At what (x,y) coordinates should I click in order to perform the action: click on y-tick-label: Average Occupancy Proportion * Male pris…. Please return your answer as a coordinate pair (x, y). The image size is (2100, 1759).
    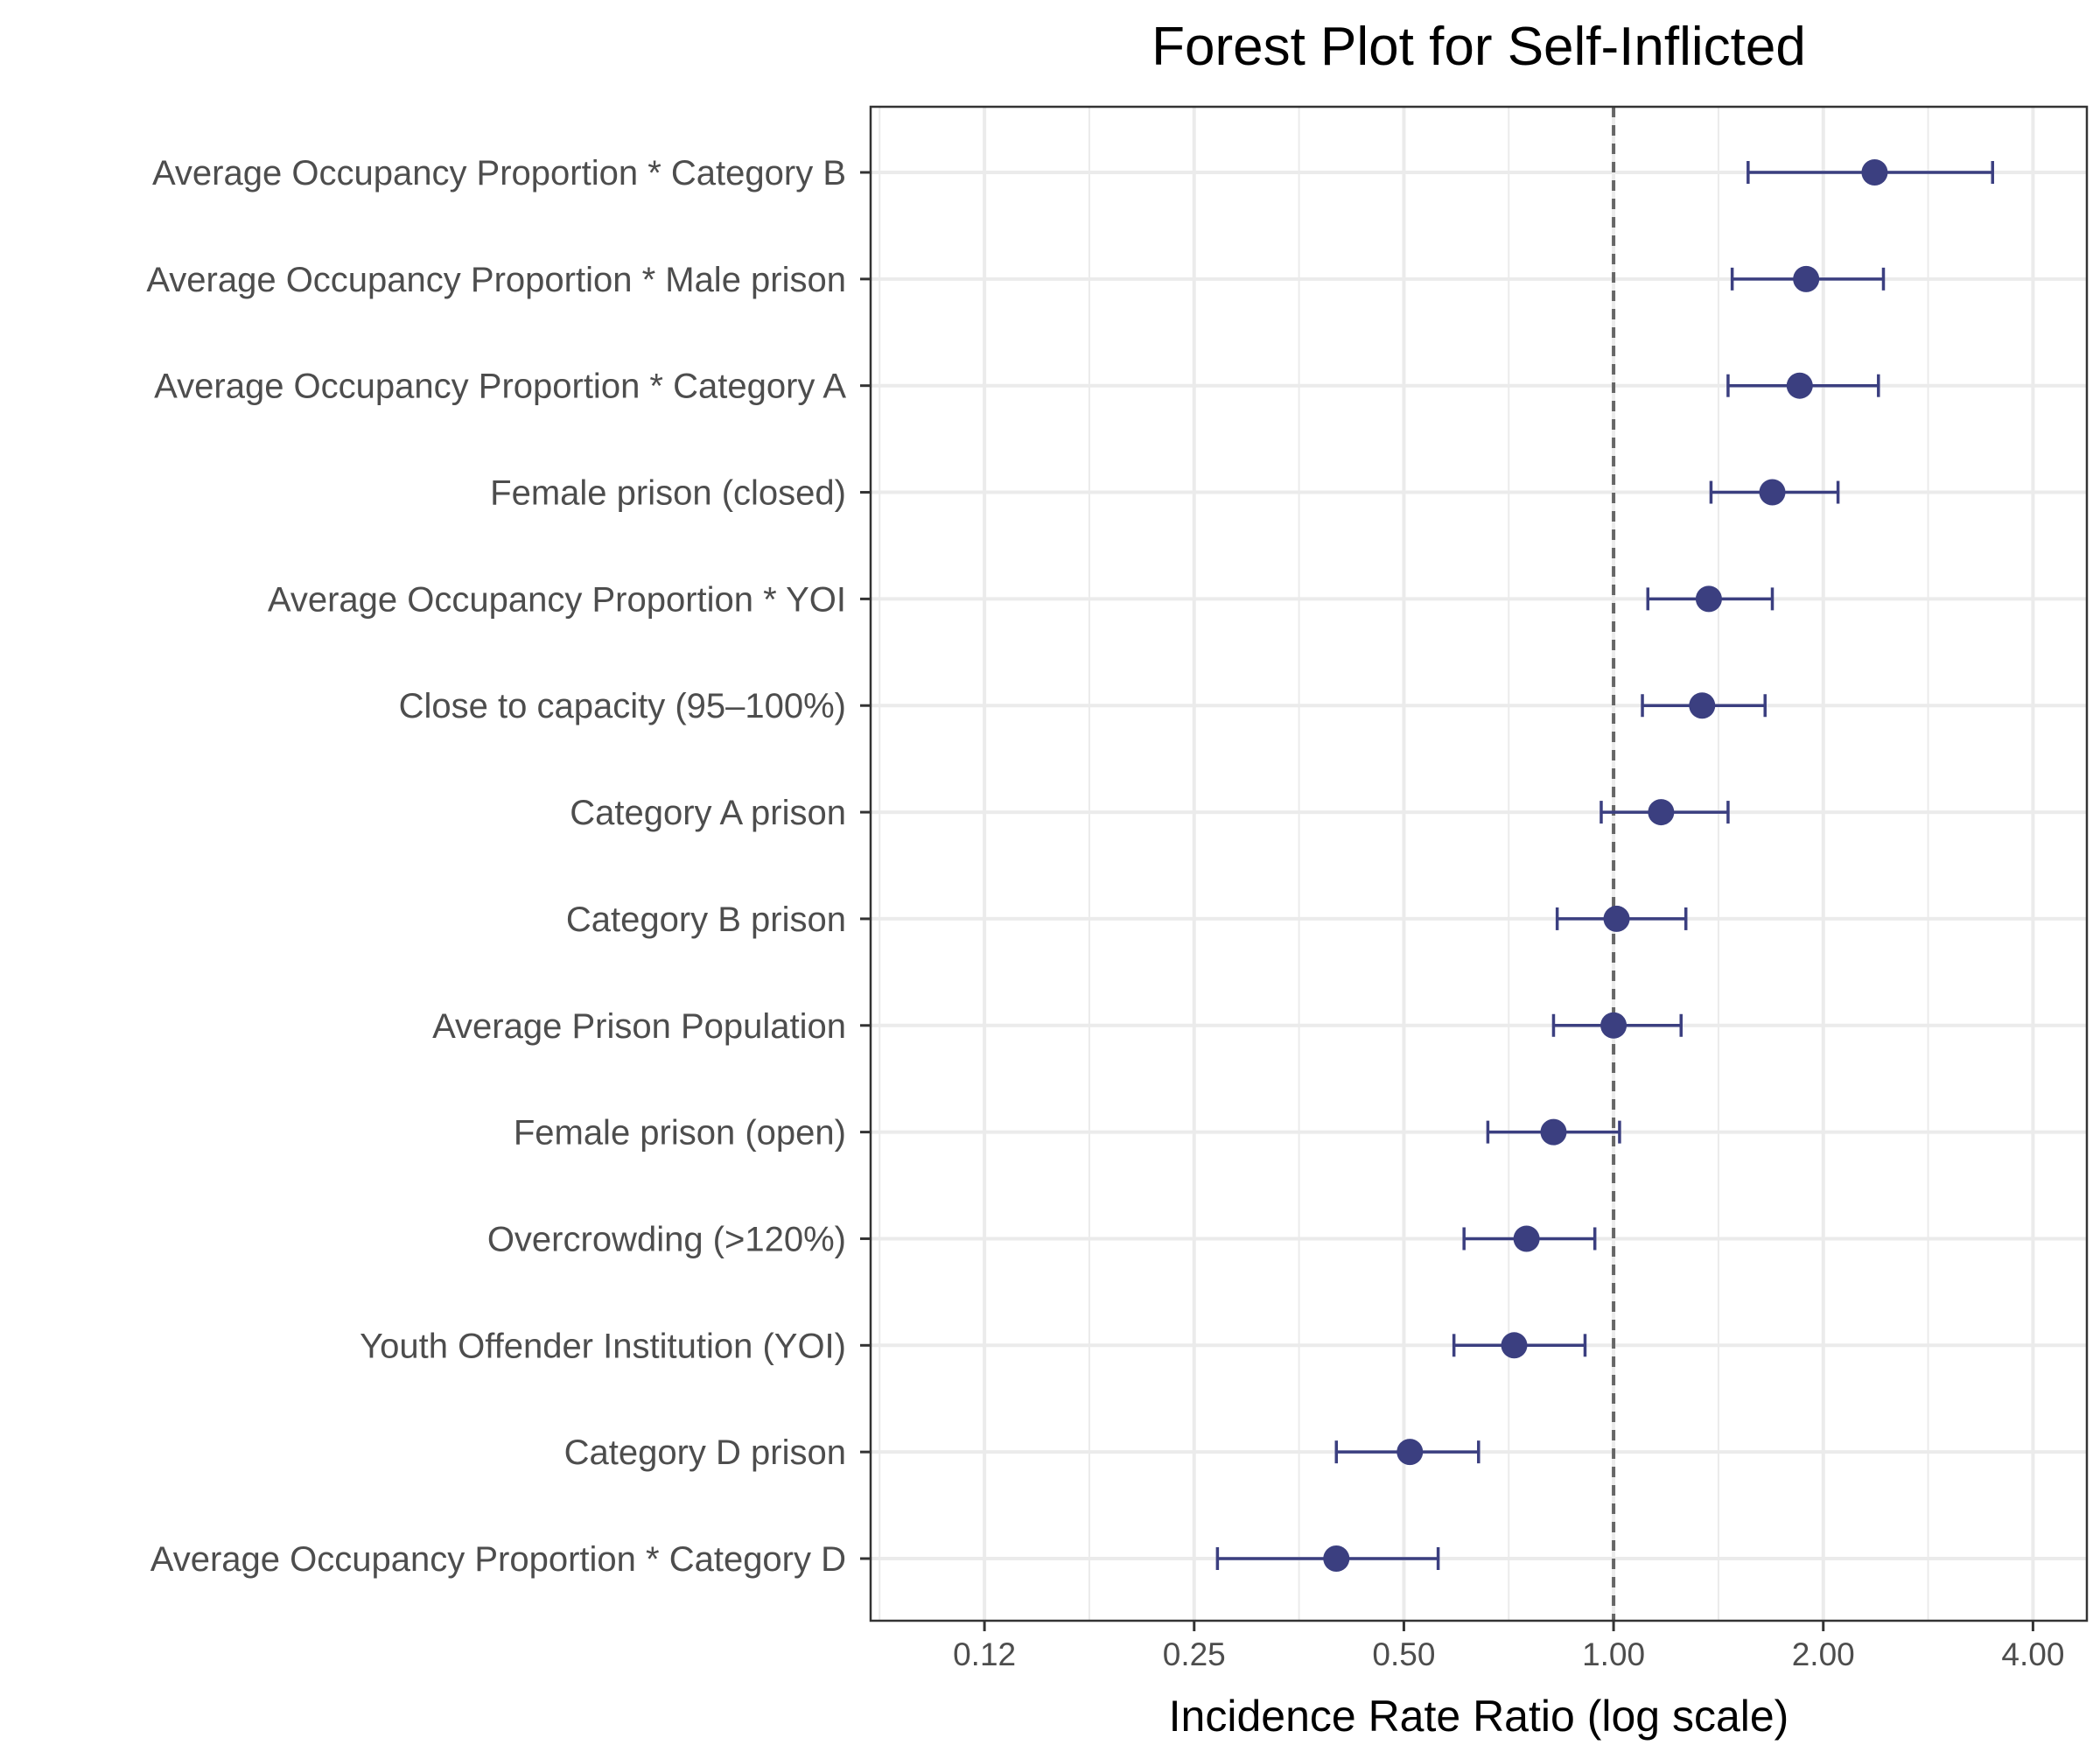
    Looking at the image, I should click on (496, 280).